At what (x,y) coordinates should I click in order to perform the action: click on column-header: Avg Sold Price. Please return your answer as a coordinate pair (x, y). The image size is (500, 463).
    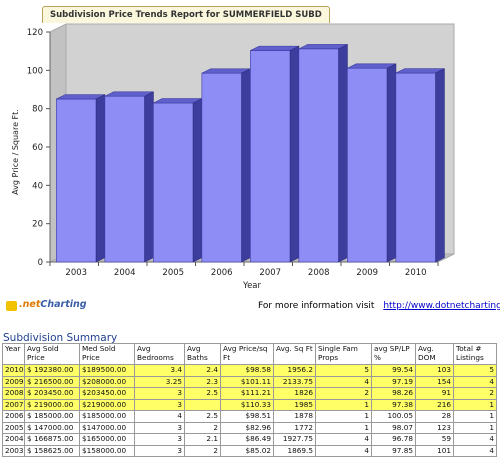
    Looking at the image, I should click on (52, 354).